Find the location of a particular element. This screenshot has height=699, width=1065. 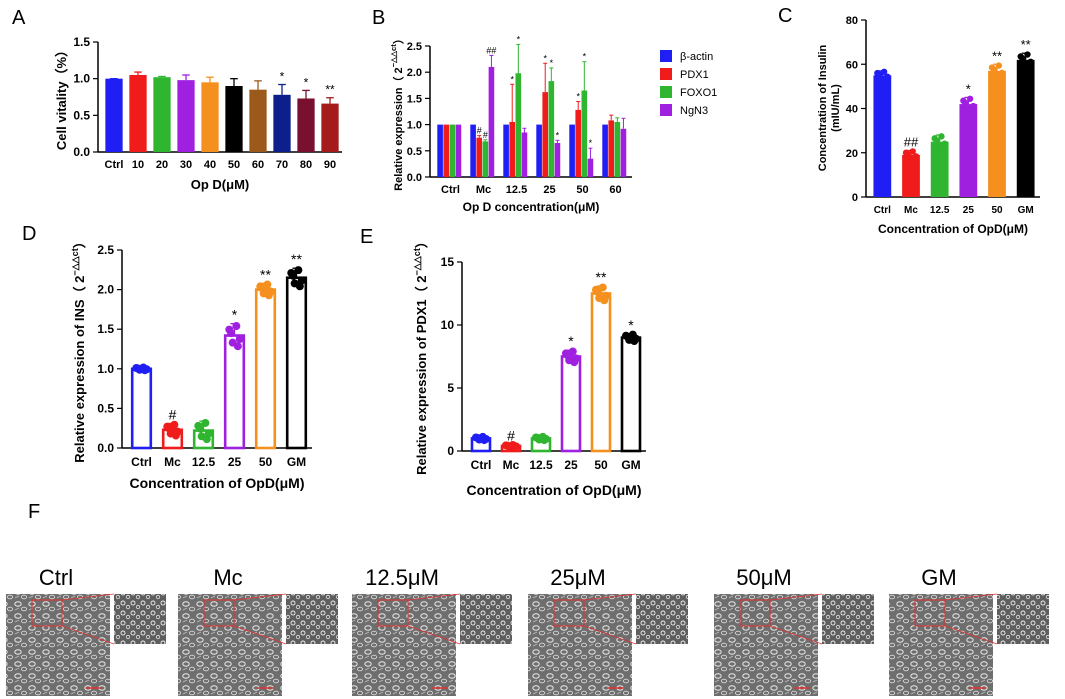

micrograph-label: 25μM is located at coordinates (577, 577).